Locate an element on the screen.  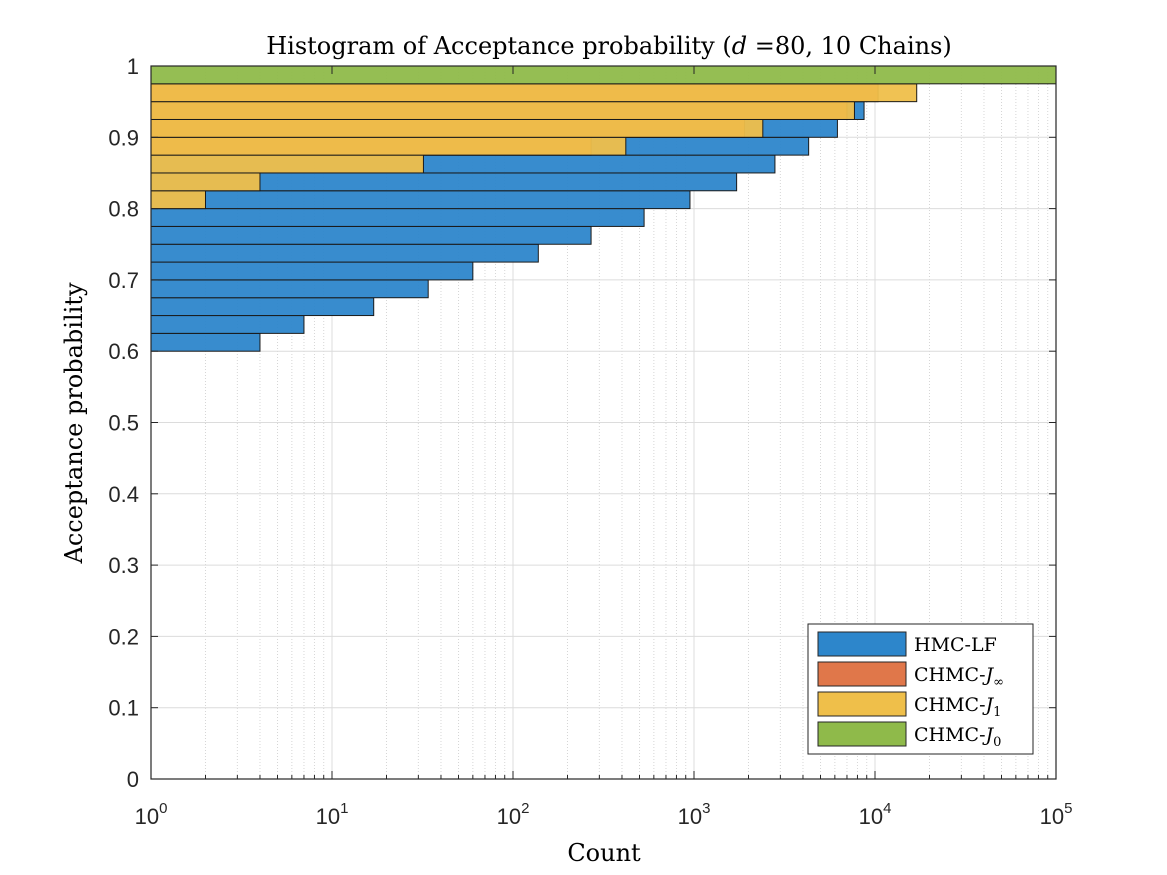
y-axis-label: Acceptance probability is located at coordinates (74, 423).